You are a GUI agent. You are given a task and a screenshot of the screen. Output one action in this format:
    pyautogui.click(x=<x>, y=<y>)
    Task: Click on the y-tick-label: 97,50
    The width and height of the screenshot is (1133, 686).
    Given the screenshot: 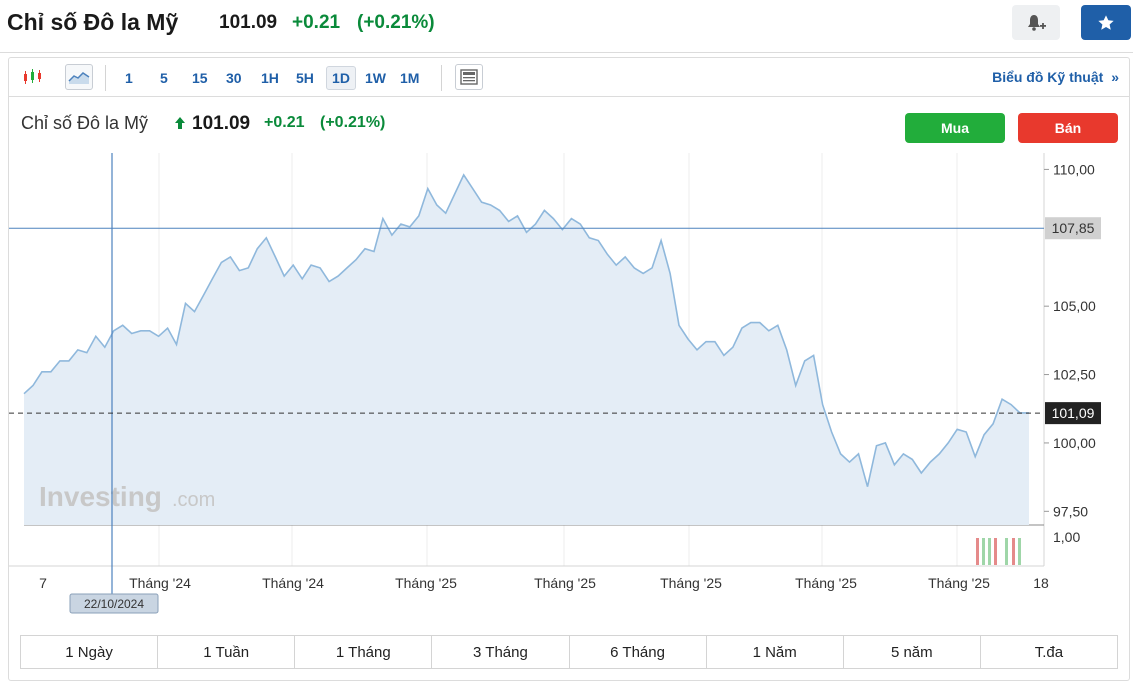 What is the action you would take?
    pyautogui.click(x=1070, y=511)
    